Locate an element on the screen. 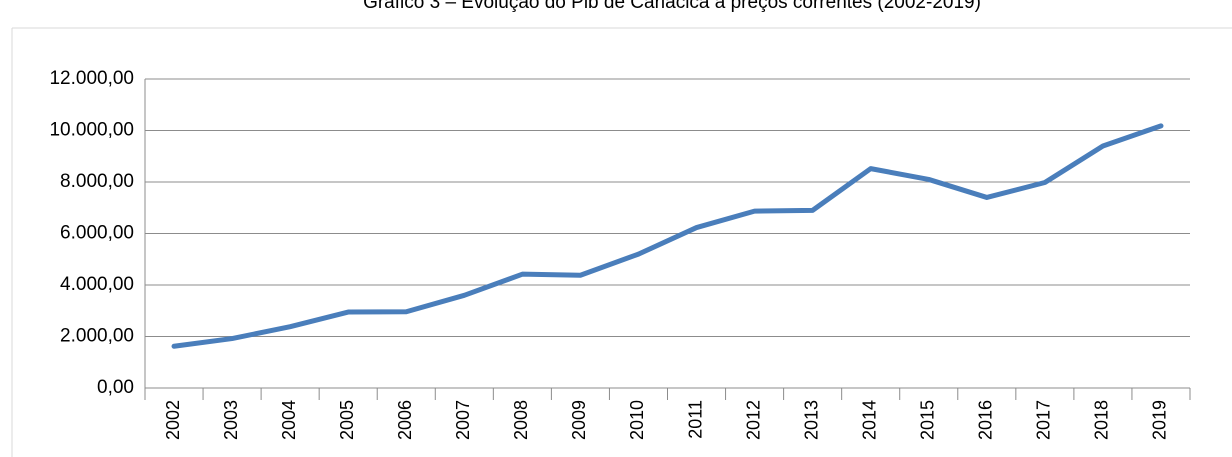  x-tick-label: 2016 is located at coordinates (986, 420).